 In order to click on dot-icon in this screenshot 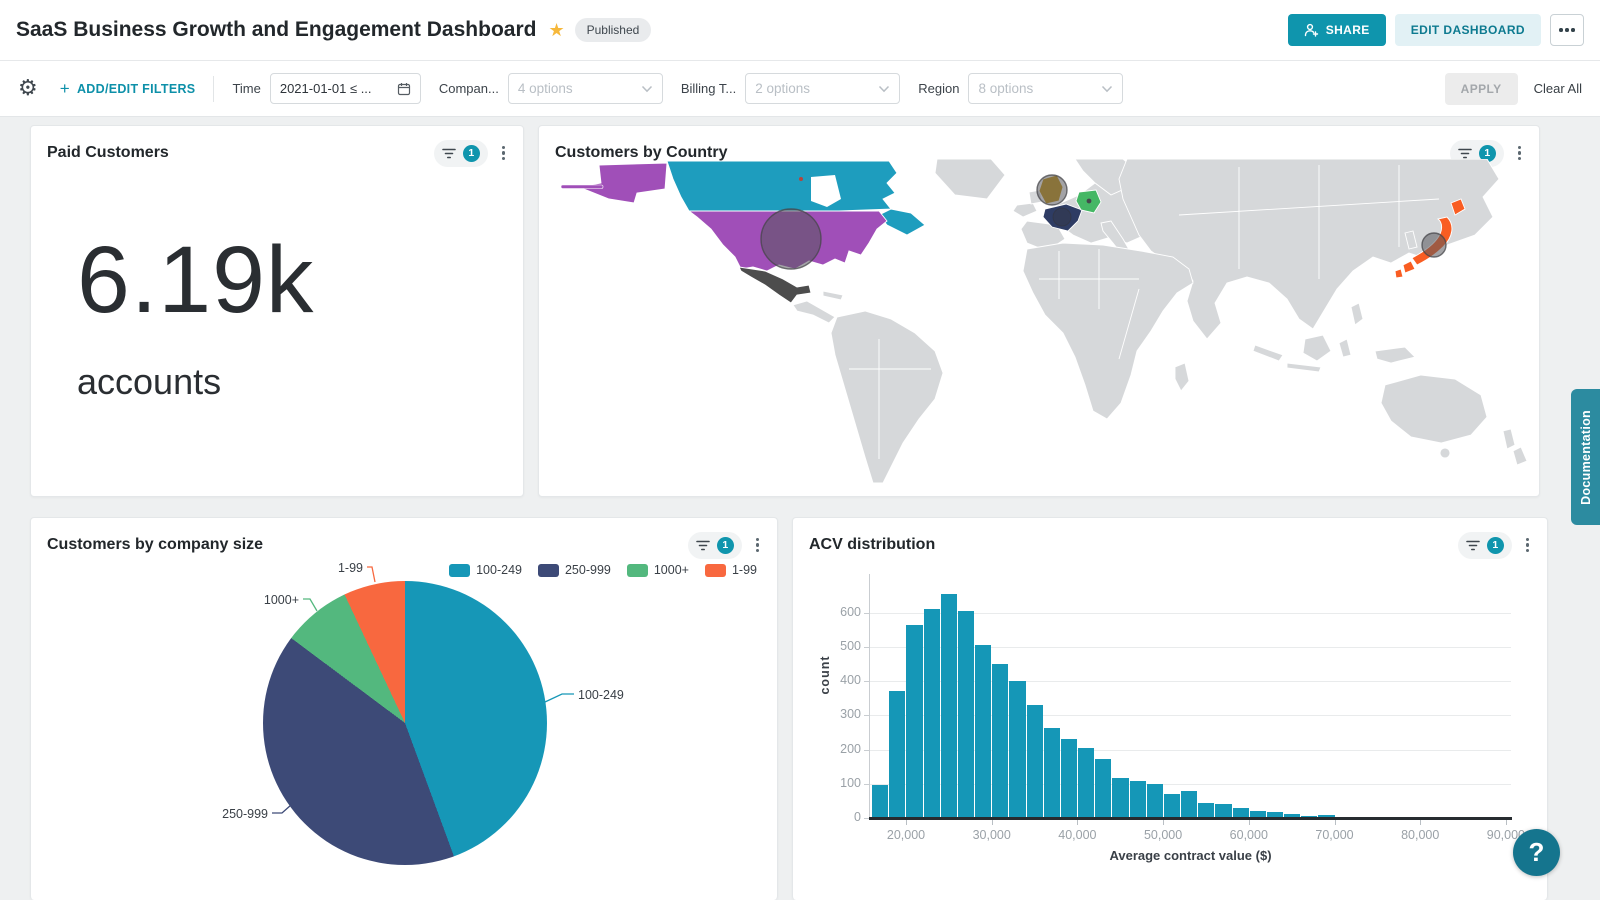, I will do `click(1573, 30)`.